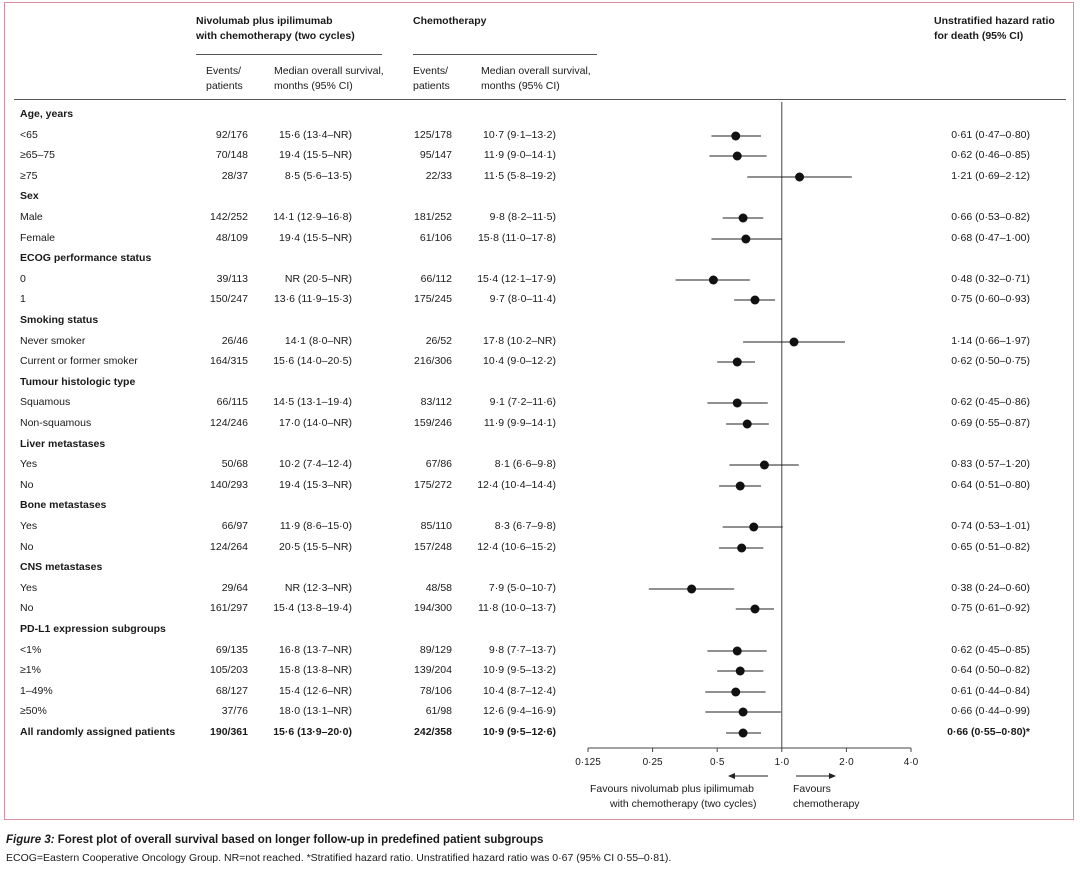  Describe the element at coordinates (990, 691) in the screenshot. I see `hazard-ratio-text: 0·61 (0·44–0·84)` at that location.